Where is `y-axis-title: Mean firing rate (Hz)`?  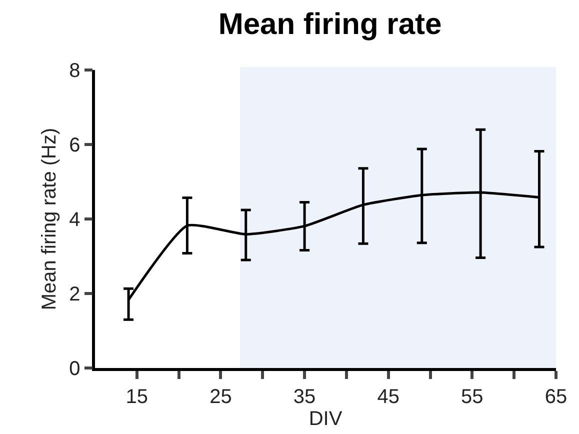 y-axis-title: Mean firing rate (Hz) is located at coordinates (49, 219).